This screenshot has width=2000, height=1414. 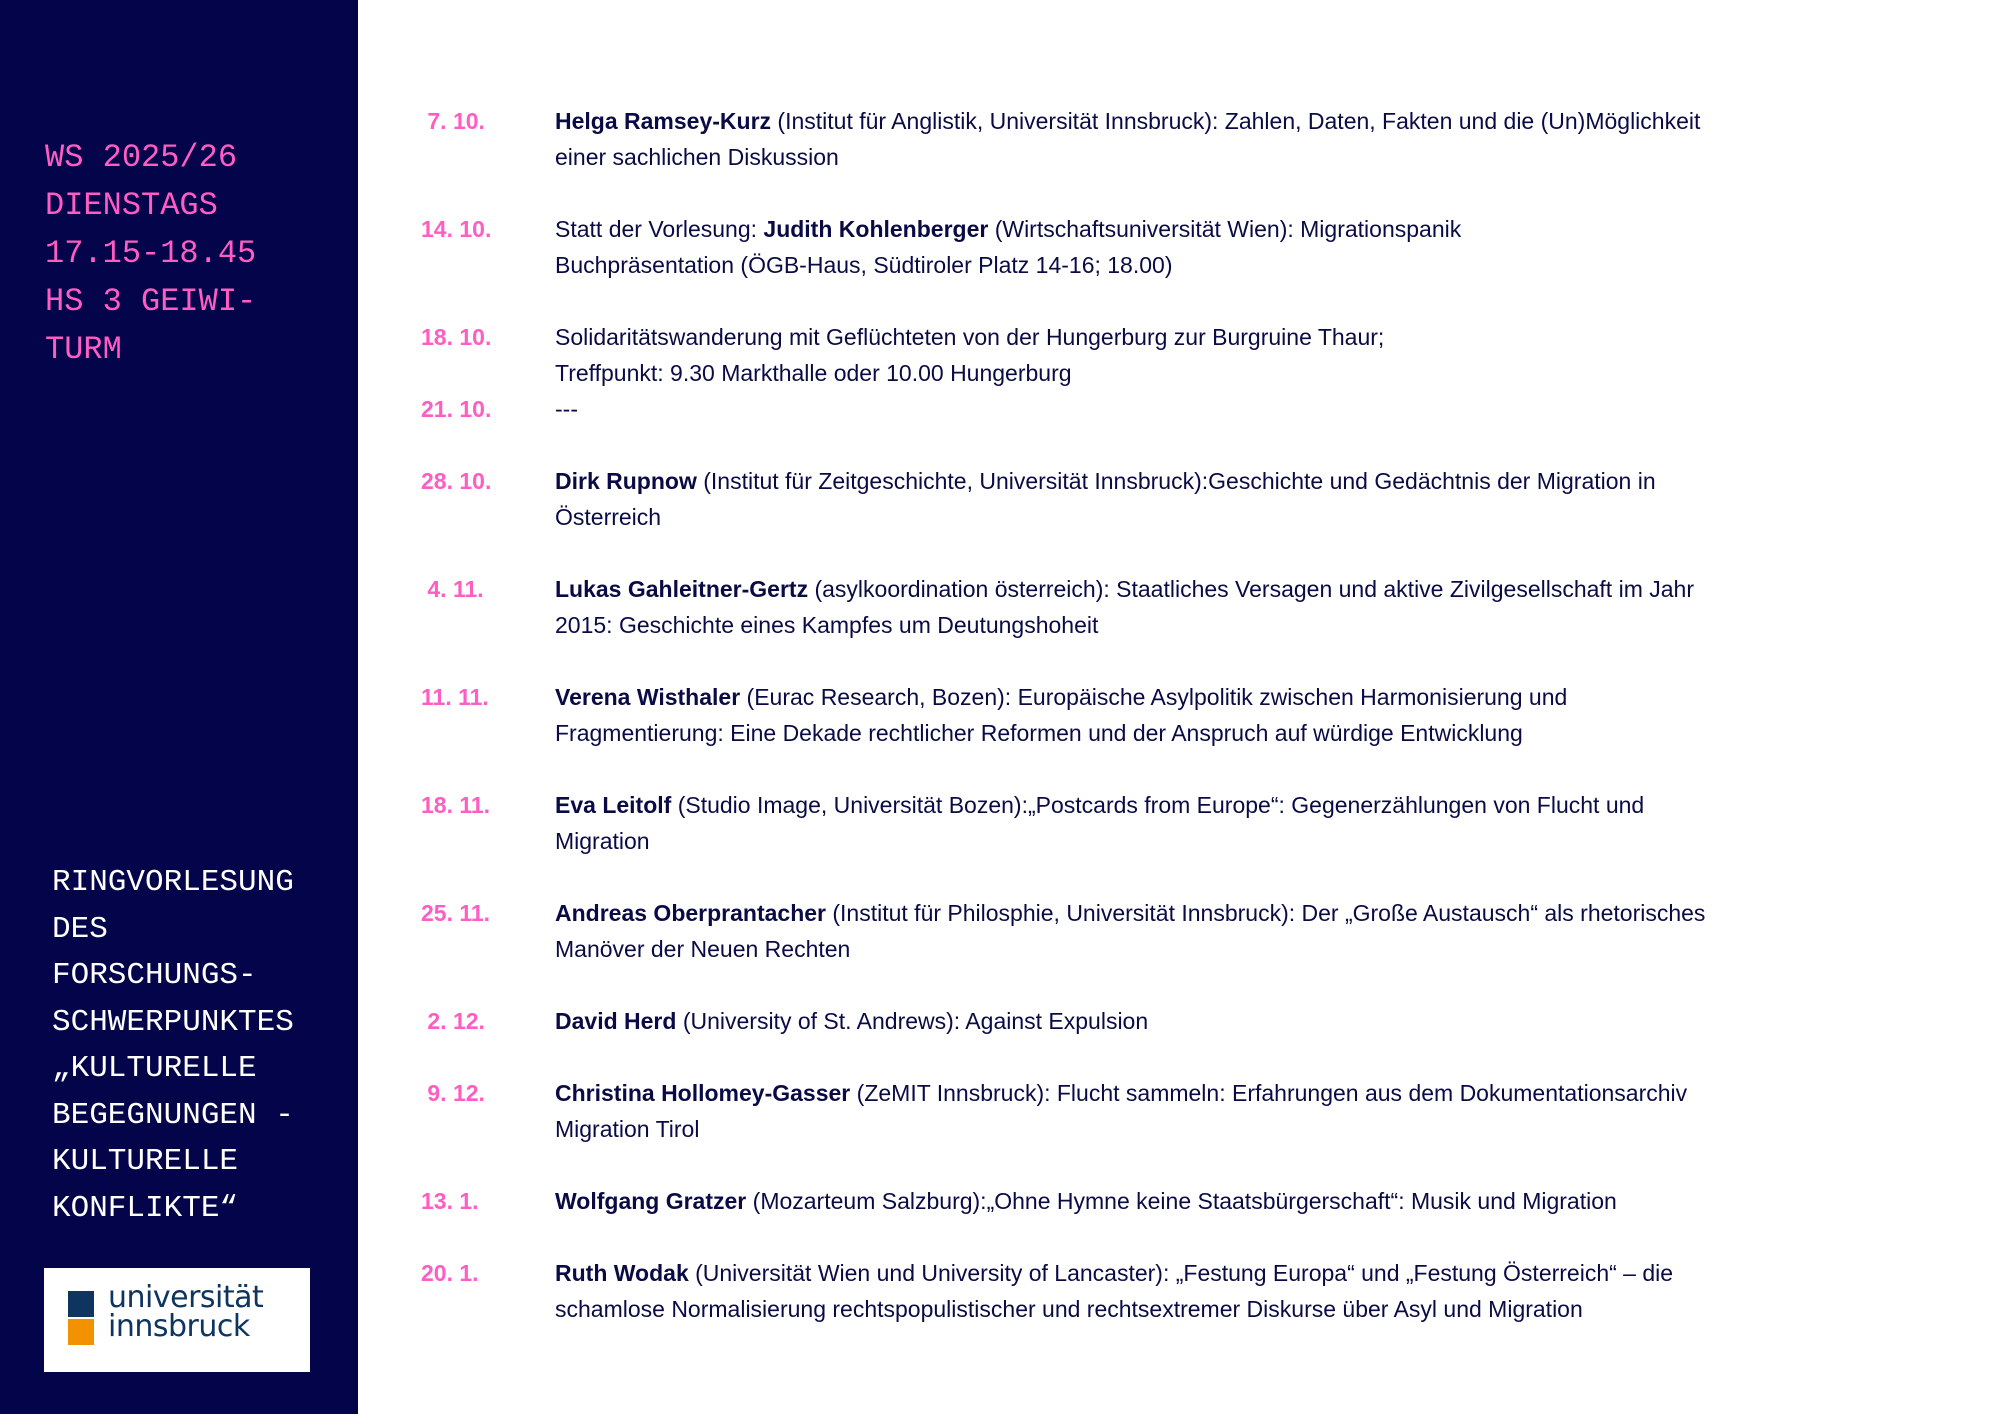 I want to click on info-line: HS 3 GEIWI-, so click(x=151, y=301).